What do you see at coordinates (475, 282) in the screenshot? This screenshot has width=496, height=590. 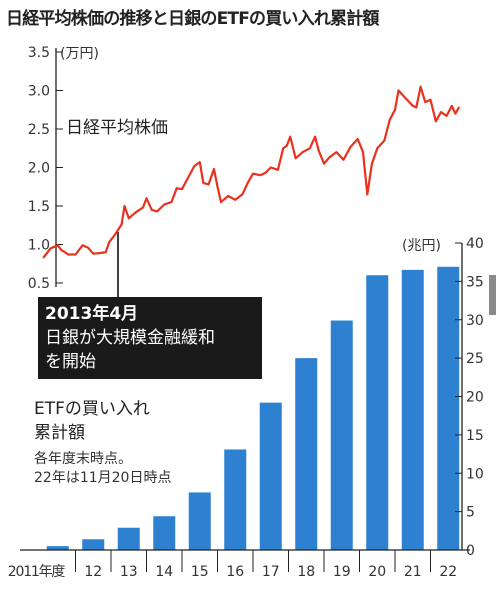 I see `right-tick-label: 35` at bounding box center [475, 282].